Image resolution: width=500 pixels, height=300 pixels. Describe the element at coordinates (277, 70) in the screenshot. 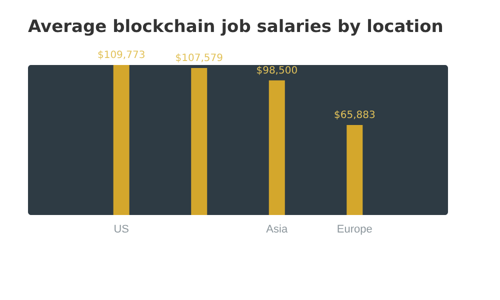

I see `data-label: $98,500` at that location.